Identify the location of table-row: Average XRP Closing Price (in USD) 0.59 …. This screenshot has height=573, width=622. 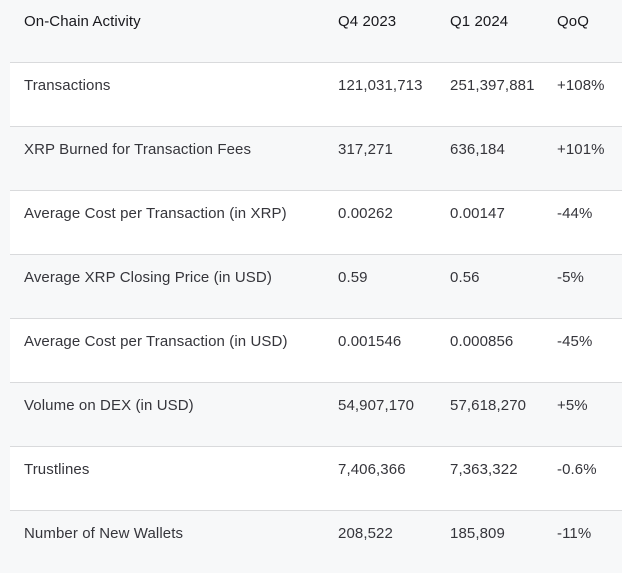
(316, 286).